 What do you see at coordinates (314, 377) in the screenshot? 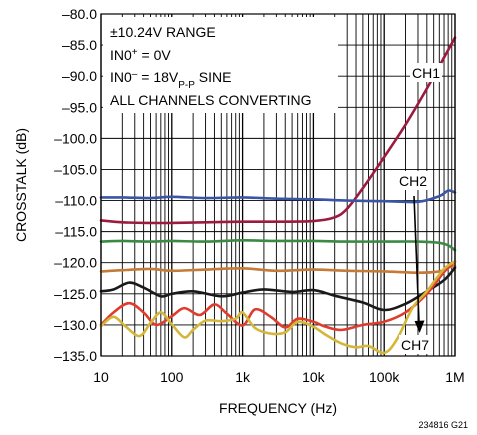
I see `x-tick-label: 10k` at bounding box center [314, 377].